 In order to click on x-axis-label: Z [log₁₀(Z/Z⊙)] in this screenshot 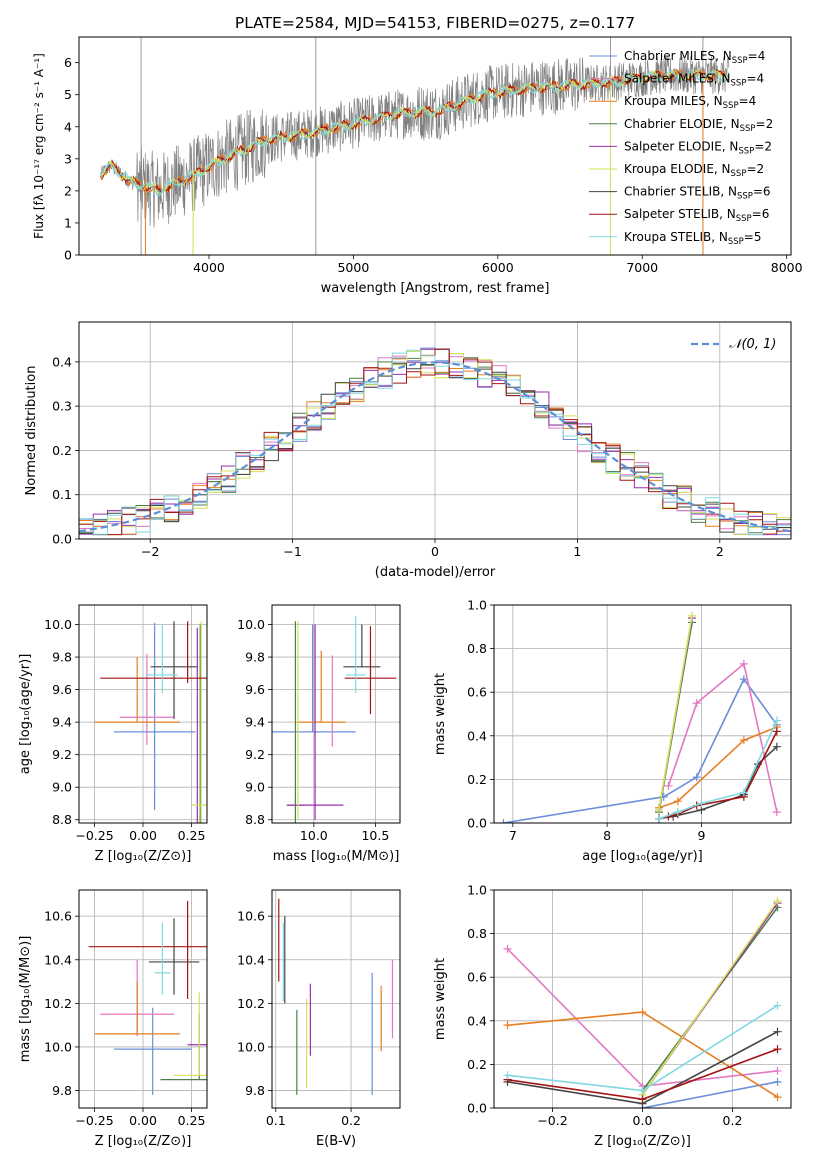, I will do `click(642, 1141)`.